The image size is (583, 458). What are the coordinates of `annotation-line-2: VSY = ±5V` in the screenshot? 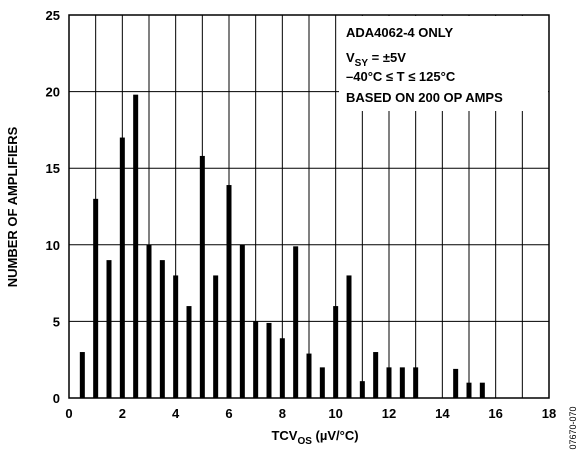 It's located at (376, 59).